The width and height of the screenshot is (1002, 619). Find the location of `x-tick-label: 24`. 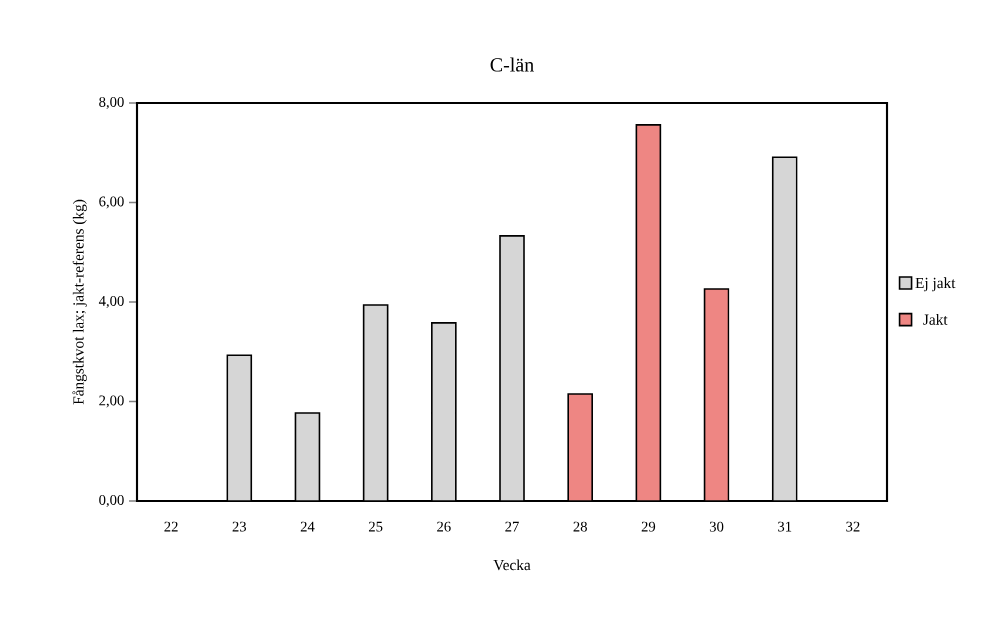

x-tick-label: 24 is located at coordinates (307, 526).